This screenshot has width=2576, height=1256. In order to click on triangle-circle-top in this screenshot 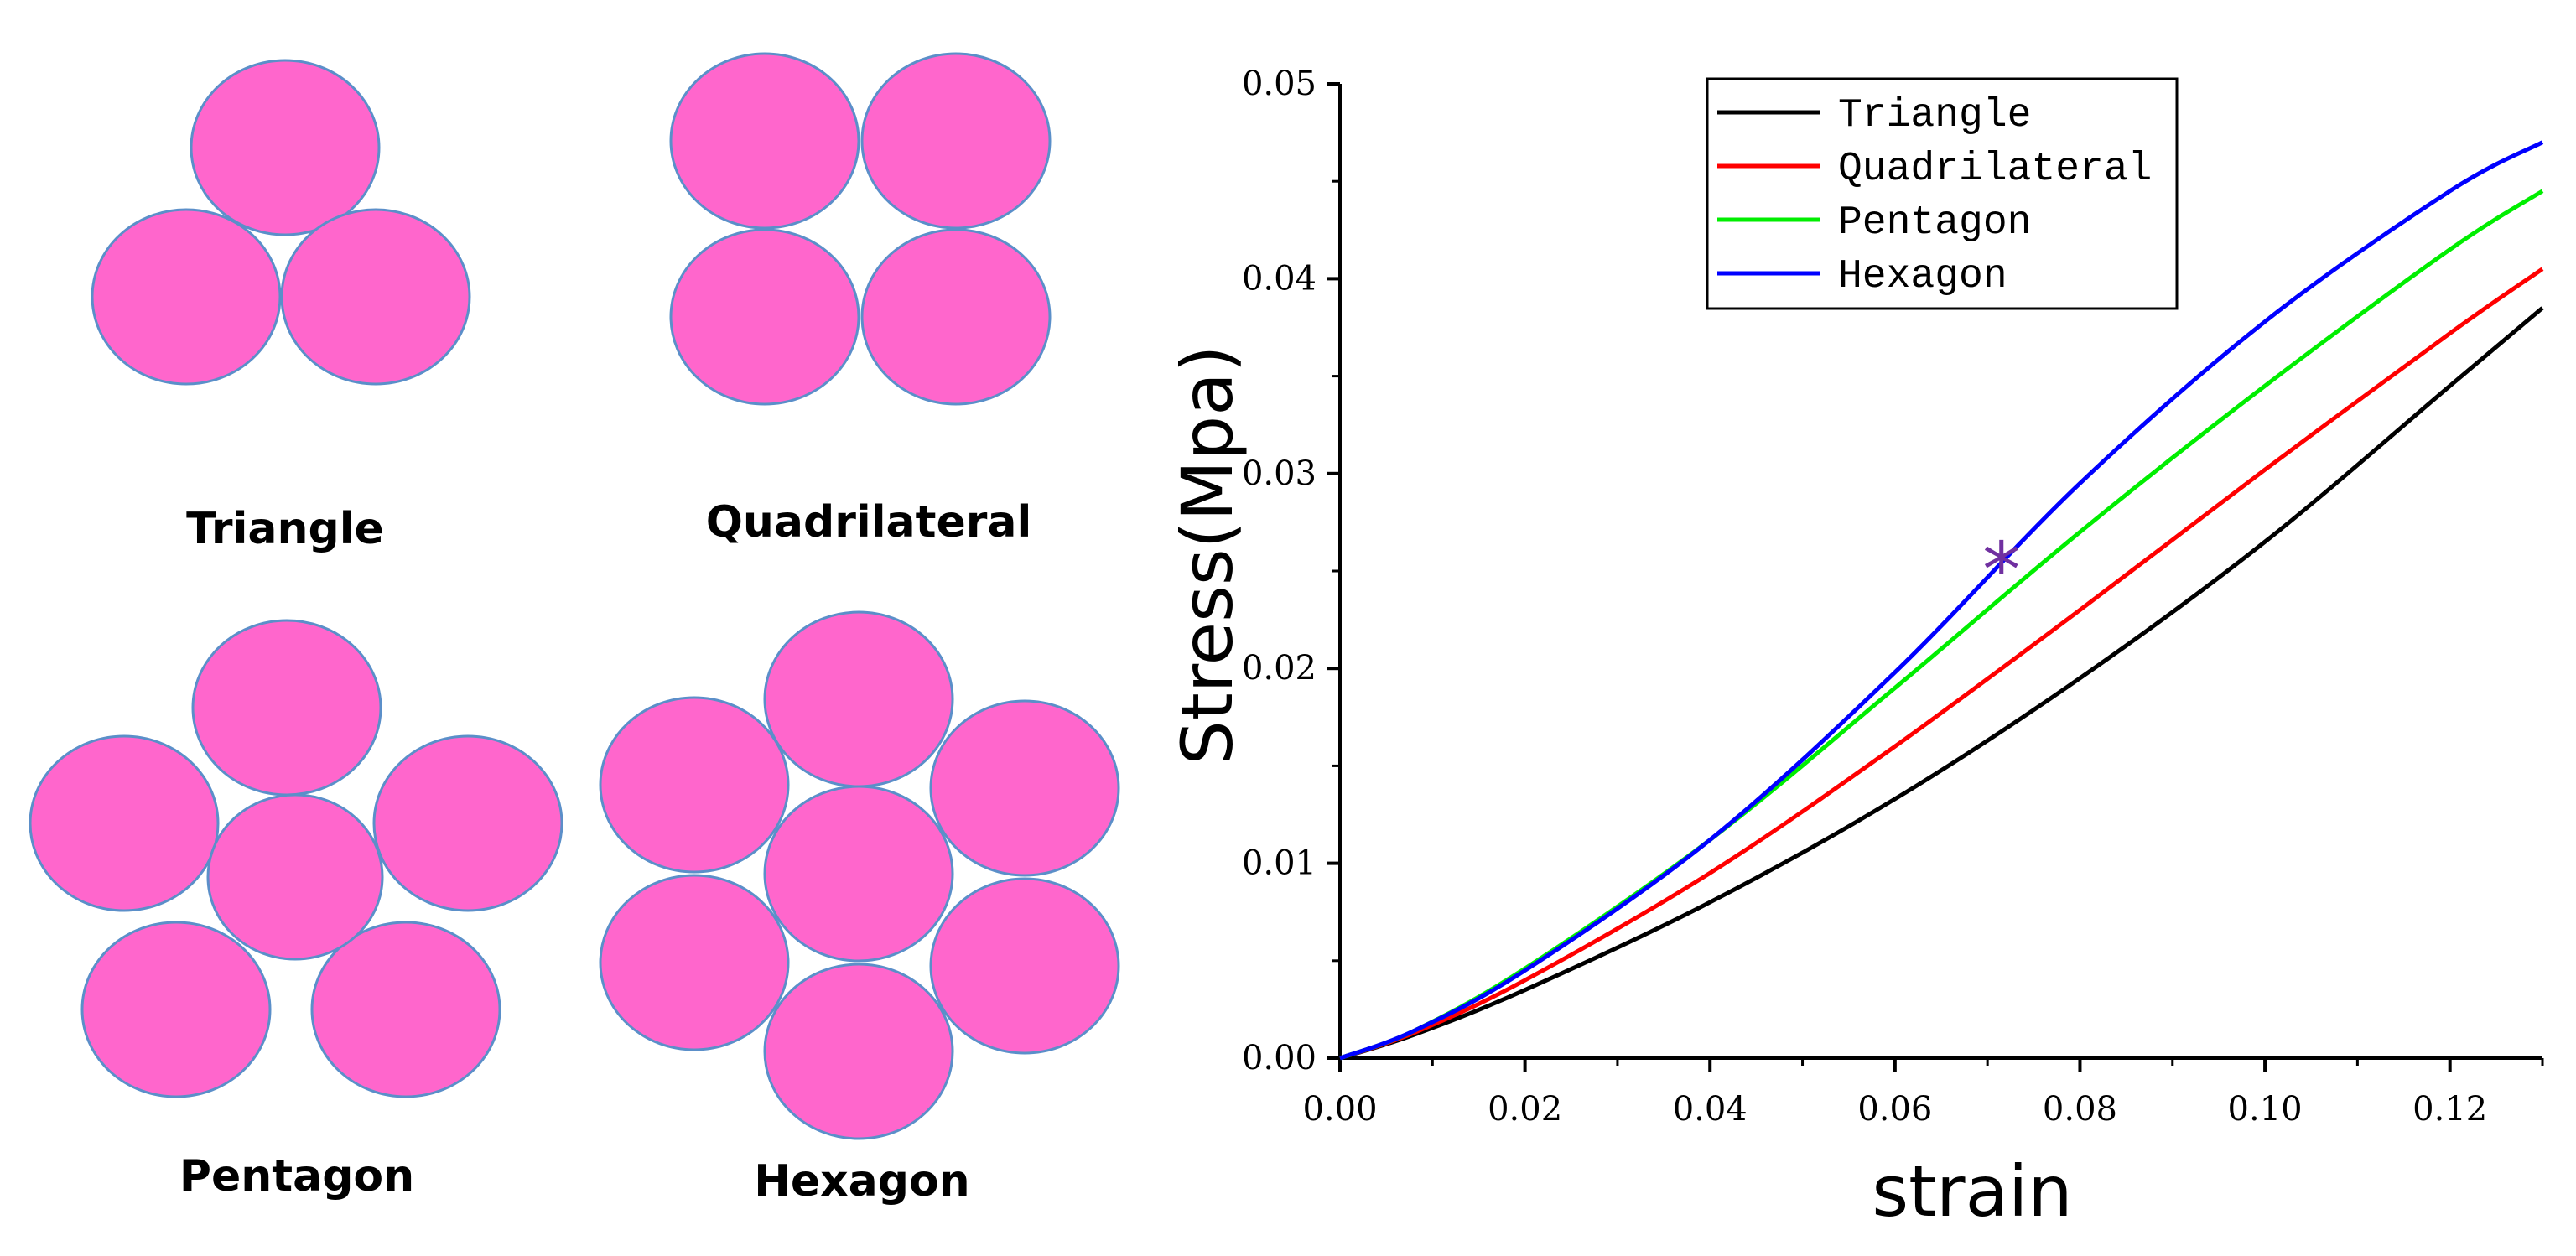, I will do `click(285, 147)`.